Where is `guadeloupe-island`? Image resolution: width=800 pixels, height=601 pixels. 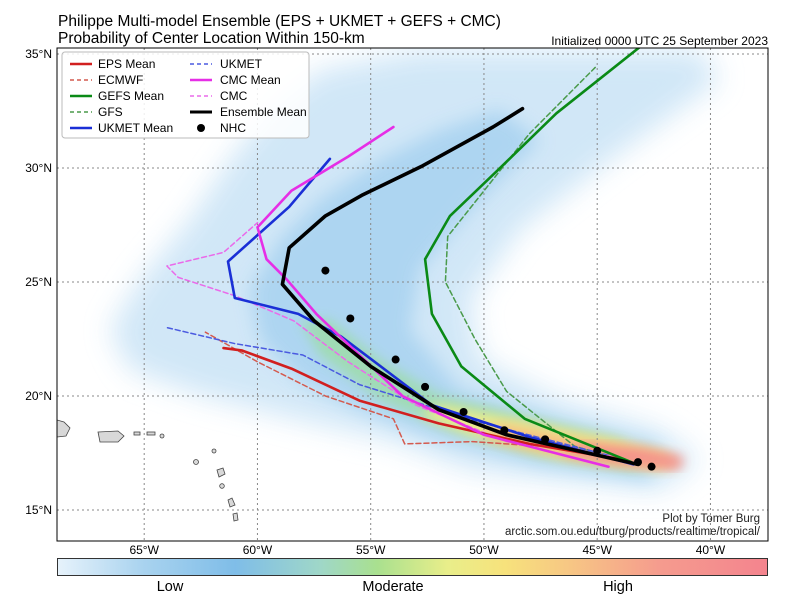 guadeloupe-island is located at coordinates (221, 472).